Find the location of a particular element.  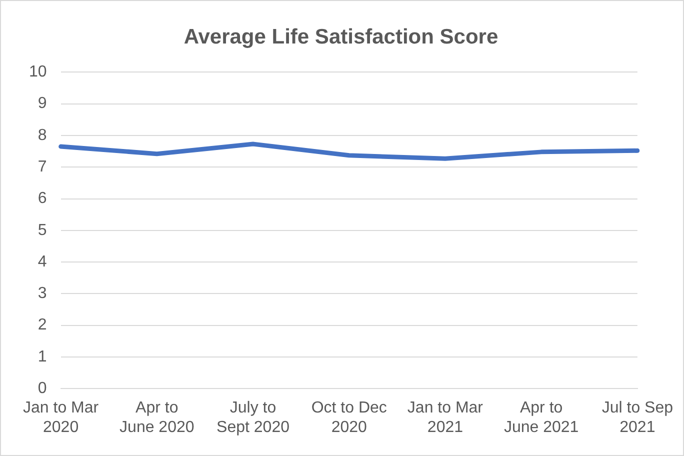

y-tick-label: 4 is located at coordinates (42, 261).